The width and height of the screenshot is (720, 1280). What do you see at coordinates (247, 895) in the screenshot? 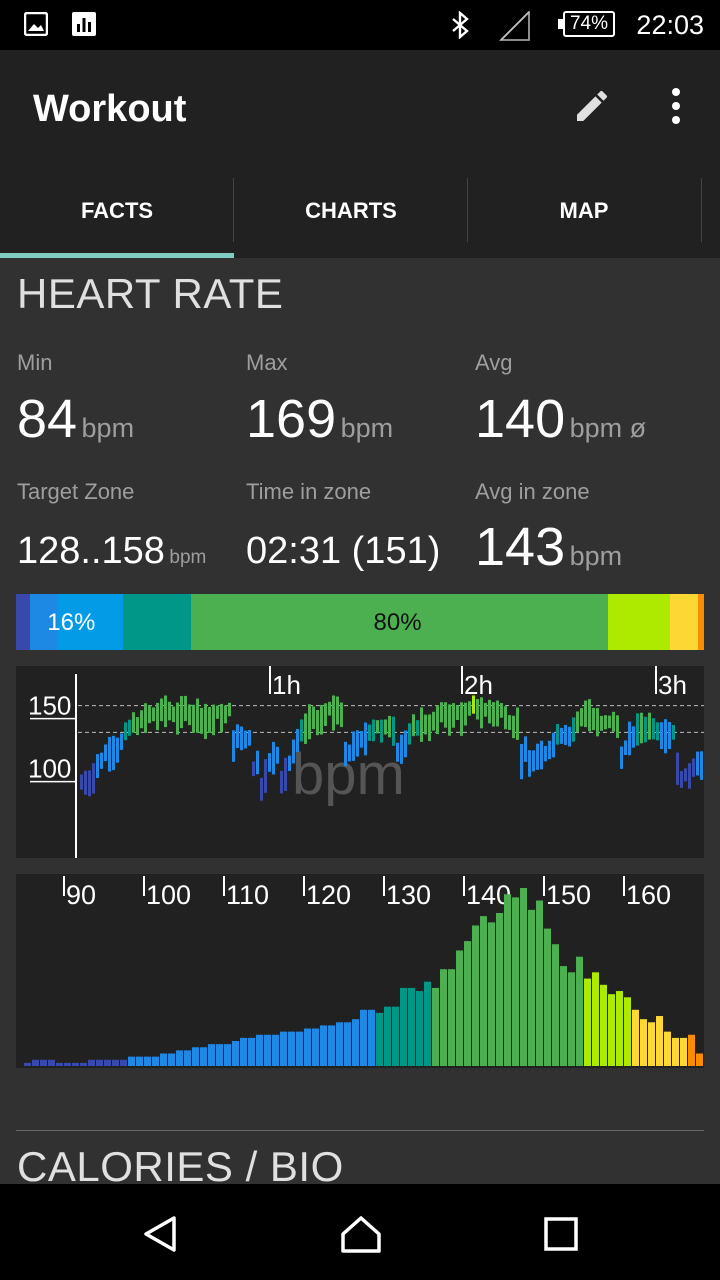
I see `histogram-x-tick-label: 110` at bounding box center [247, 895].